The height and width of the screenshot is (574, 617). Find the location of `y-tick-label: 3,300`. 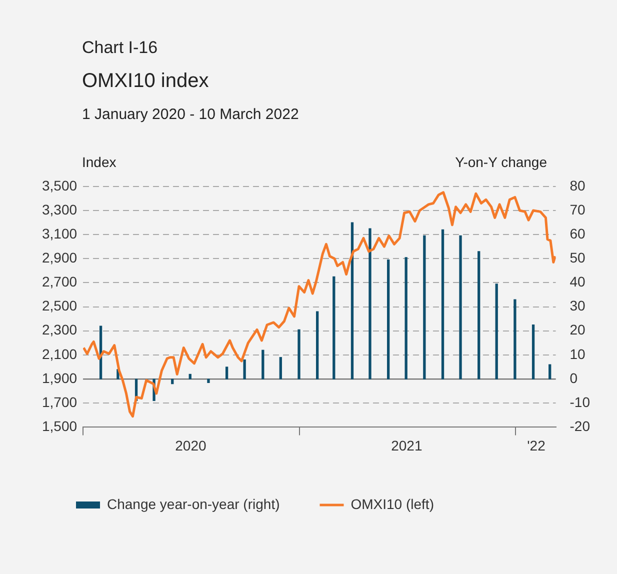

y-tick-label: 3,300 is located at coordinates (60, 209).